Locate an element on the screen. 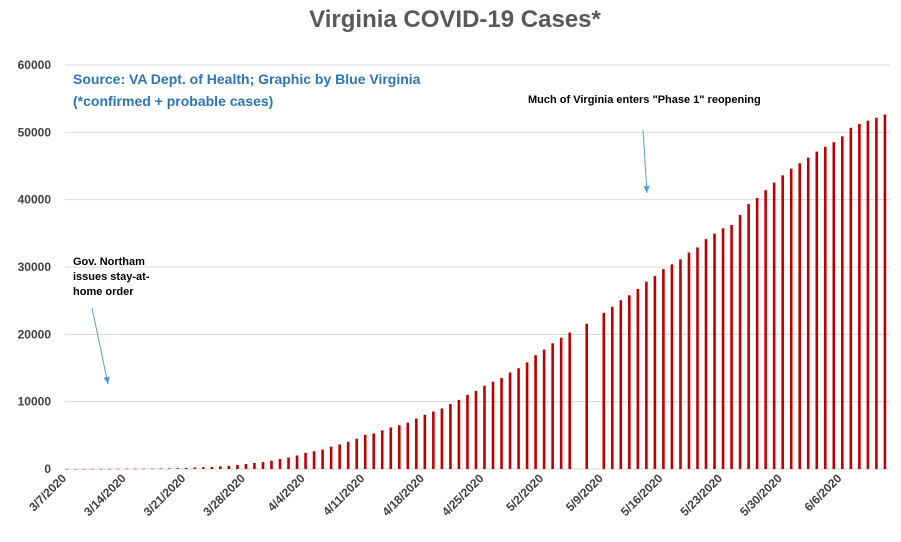 The height and width of the screenshot is (542, 901). annotation-text: home order is located at coordinates (103, 292).